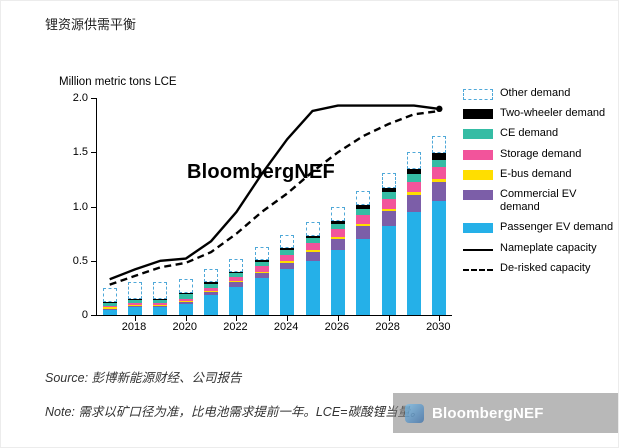  I want to click on bar-segment-passenger-ev-2019, so click(160, 311).